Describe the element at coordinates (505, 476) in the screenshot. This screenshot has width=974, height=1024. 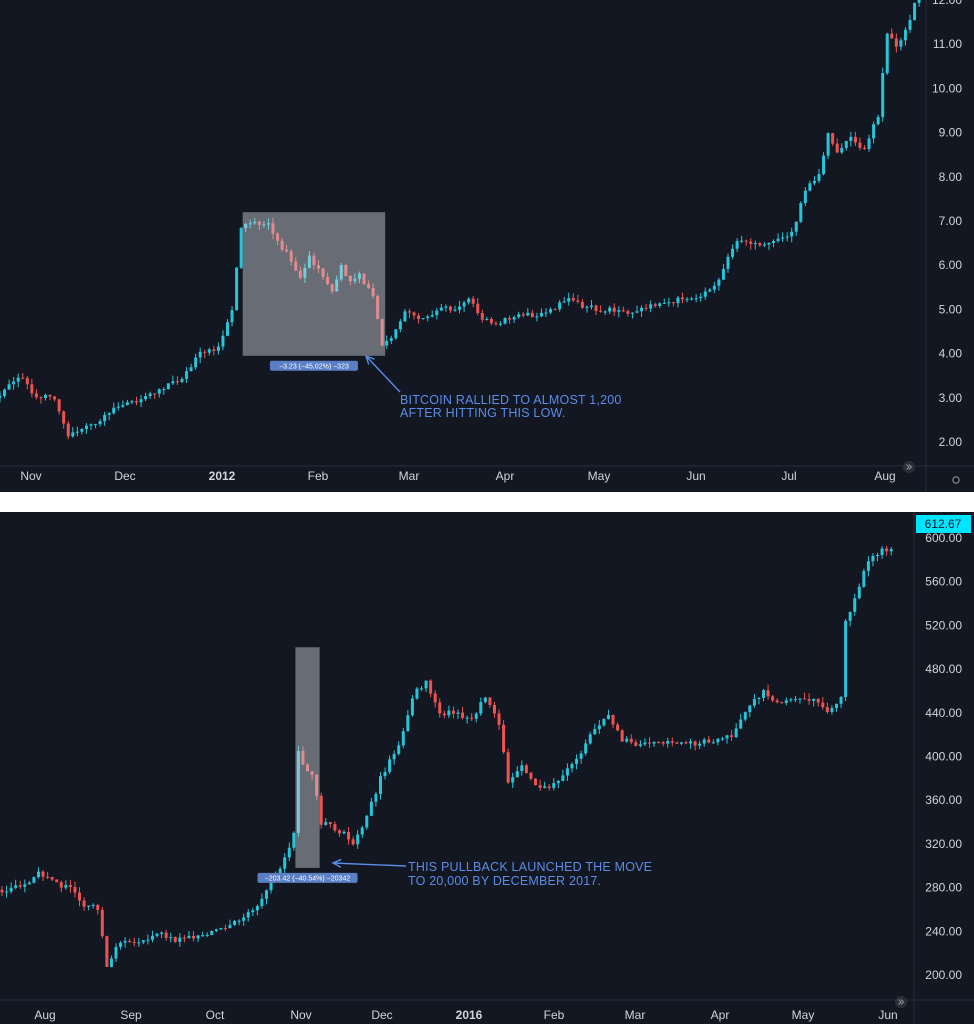
I see `time-tick-label: Apr` at that location.